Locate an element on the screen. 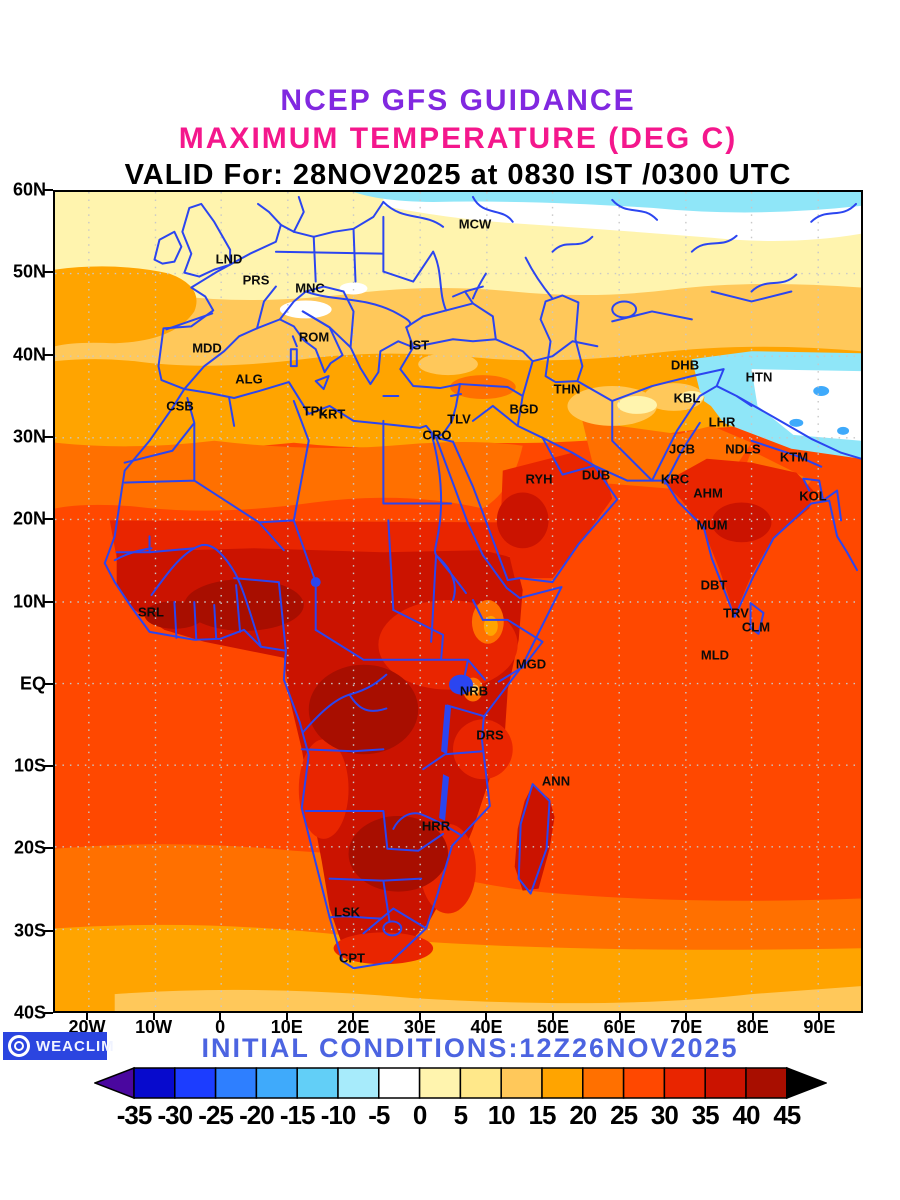 The width and height of the screenshot is (900, 1200). colorbar-tick-label: -5 is located at coordinates (379, 1115).